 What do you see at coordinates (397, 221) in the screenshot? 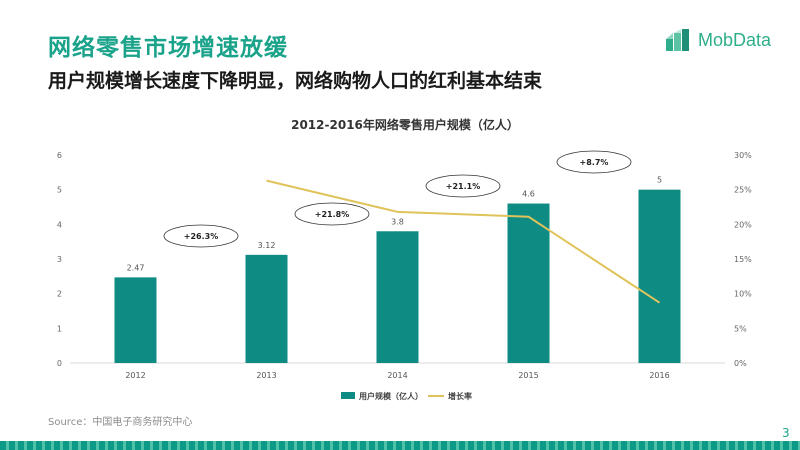
I see `bar-value-label: 3.8` at bounding box center [397, 221].